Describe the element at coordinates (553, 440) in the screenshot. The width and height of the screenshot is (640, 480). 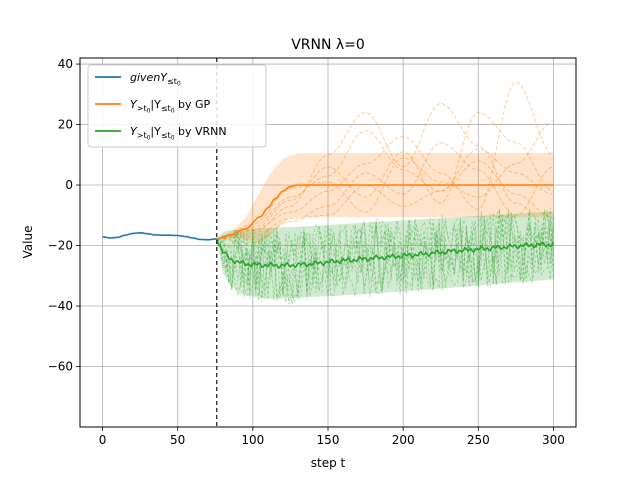
I see `x-tick-label: 300` at that location.